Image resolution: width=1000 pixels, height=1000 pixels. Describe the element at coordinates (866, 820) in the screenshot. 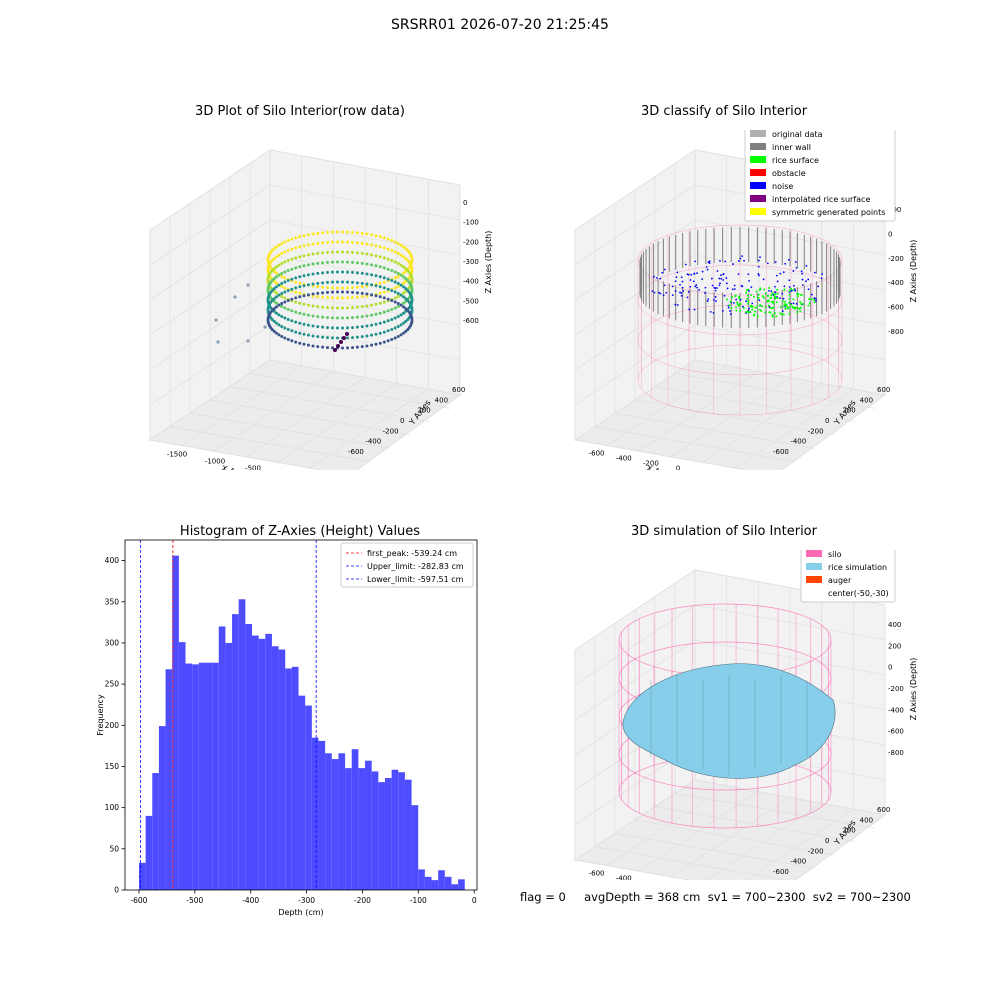

I see `y-tick-label: 400` at that location.